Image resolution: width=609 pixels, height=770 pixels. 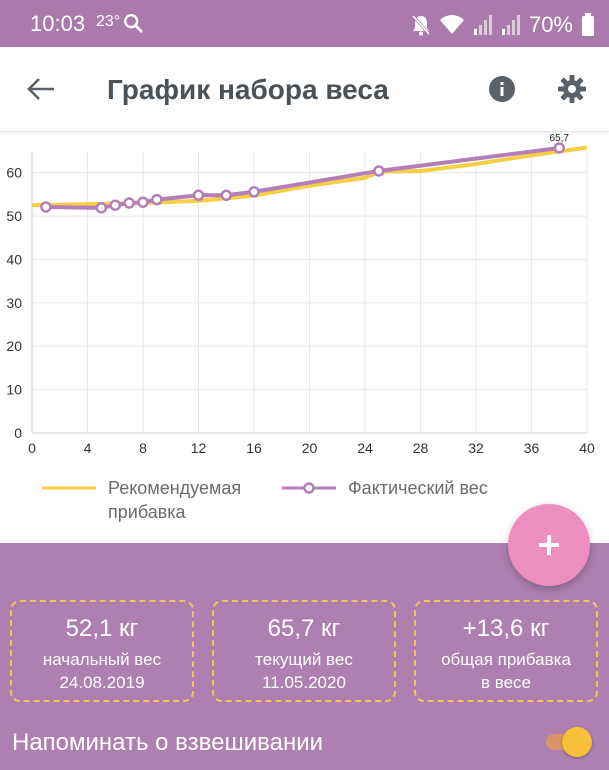 I want to click on series-line-recommended, so click(x=309, y=176).